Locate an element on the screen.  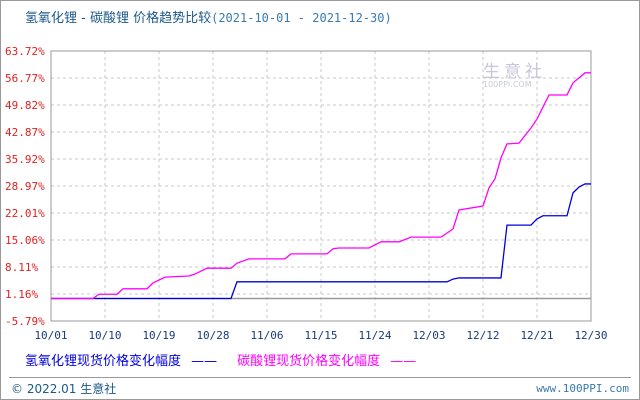
legend-item: 氢氧化锂现货价格变化幅度 —— is located at coordinates (124, 361).